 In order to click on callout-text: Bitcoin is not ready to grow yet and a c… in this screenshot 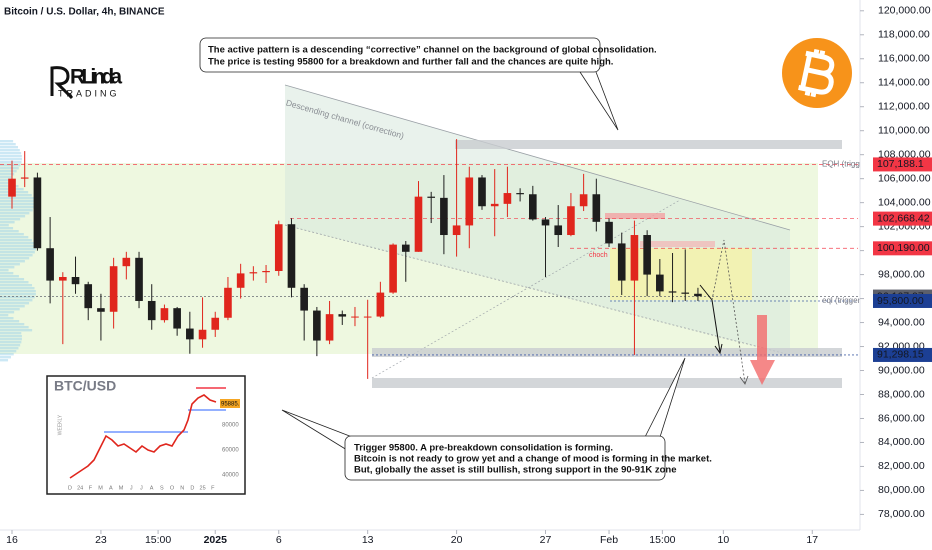, I will do `click(533, 459)`.